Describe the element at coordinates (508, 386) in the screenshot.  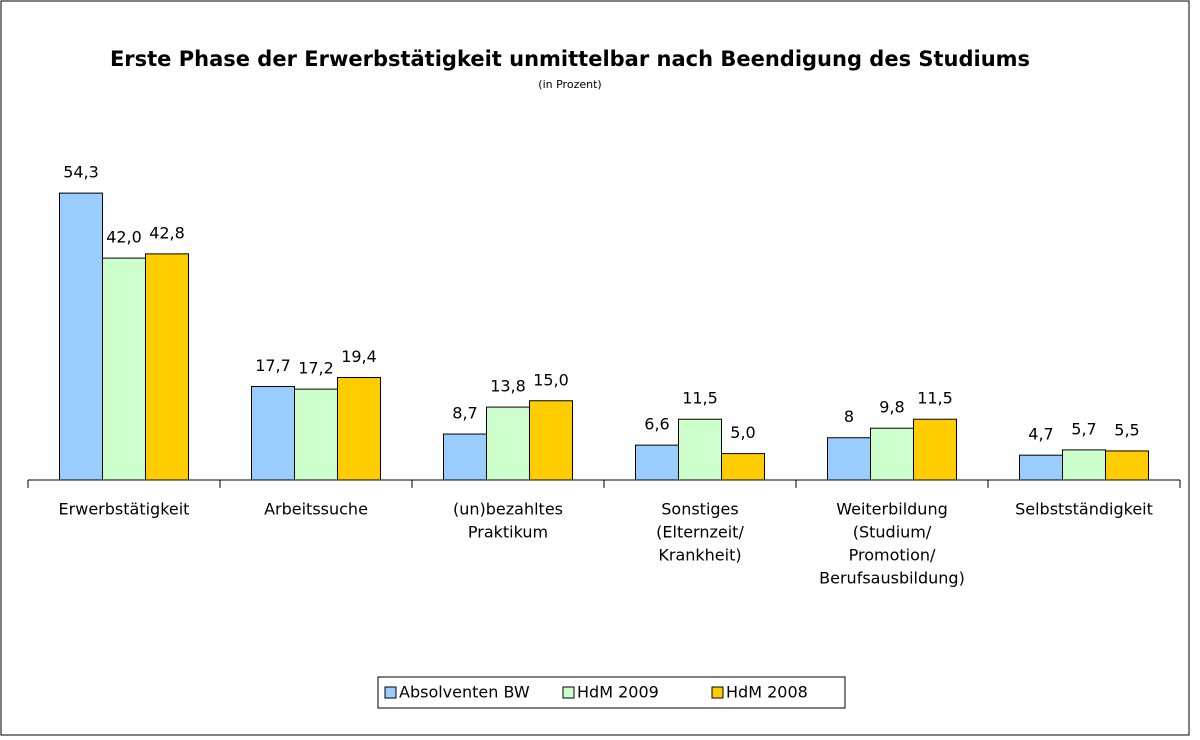
I see `data-label: 13,8` at that location.